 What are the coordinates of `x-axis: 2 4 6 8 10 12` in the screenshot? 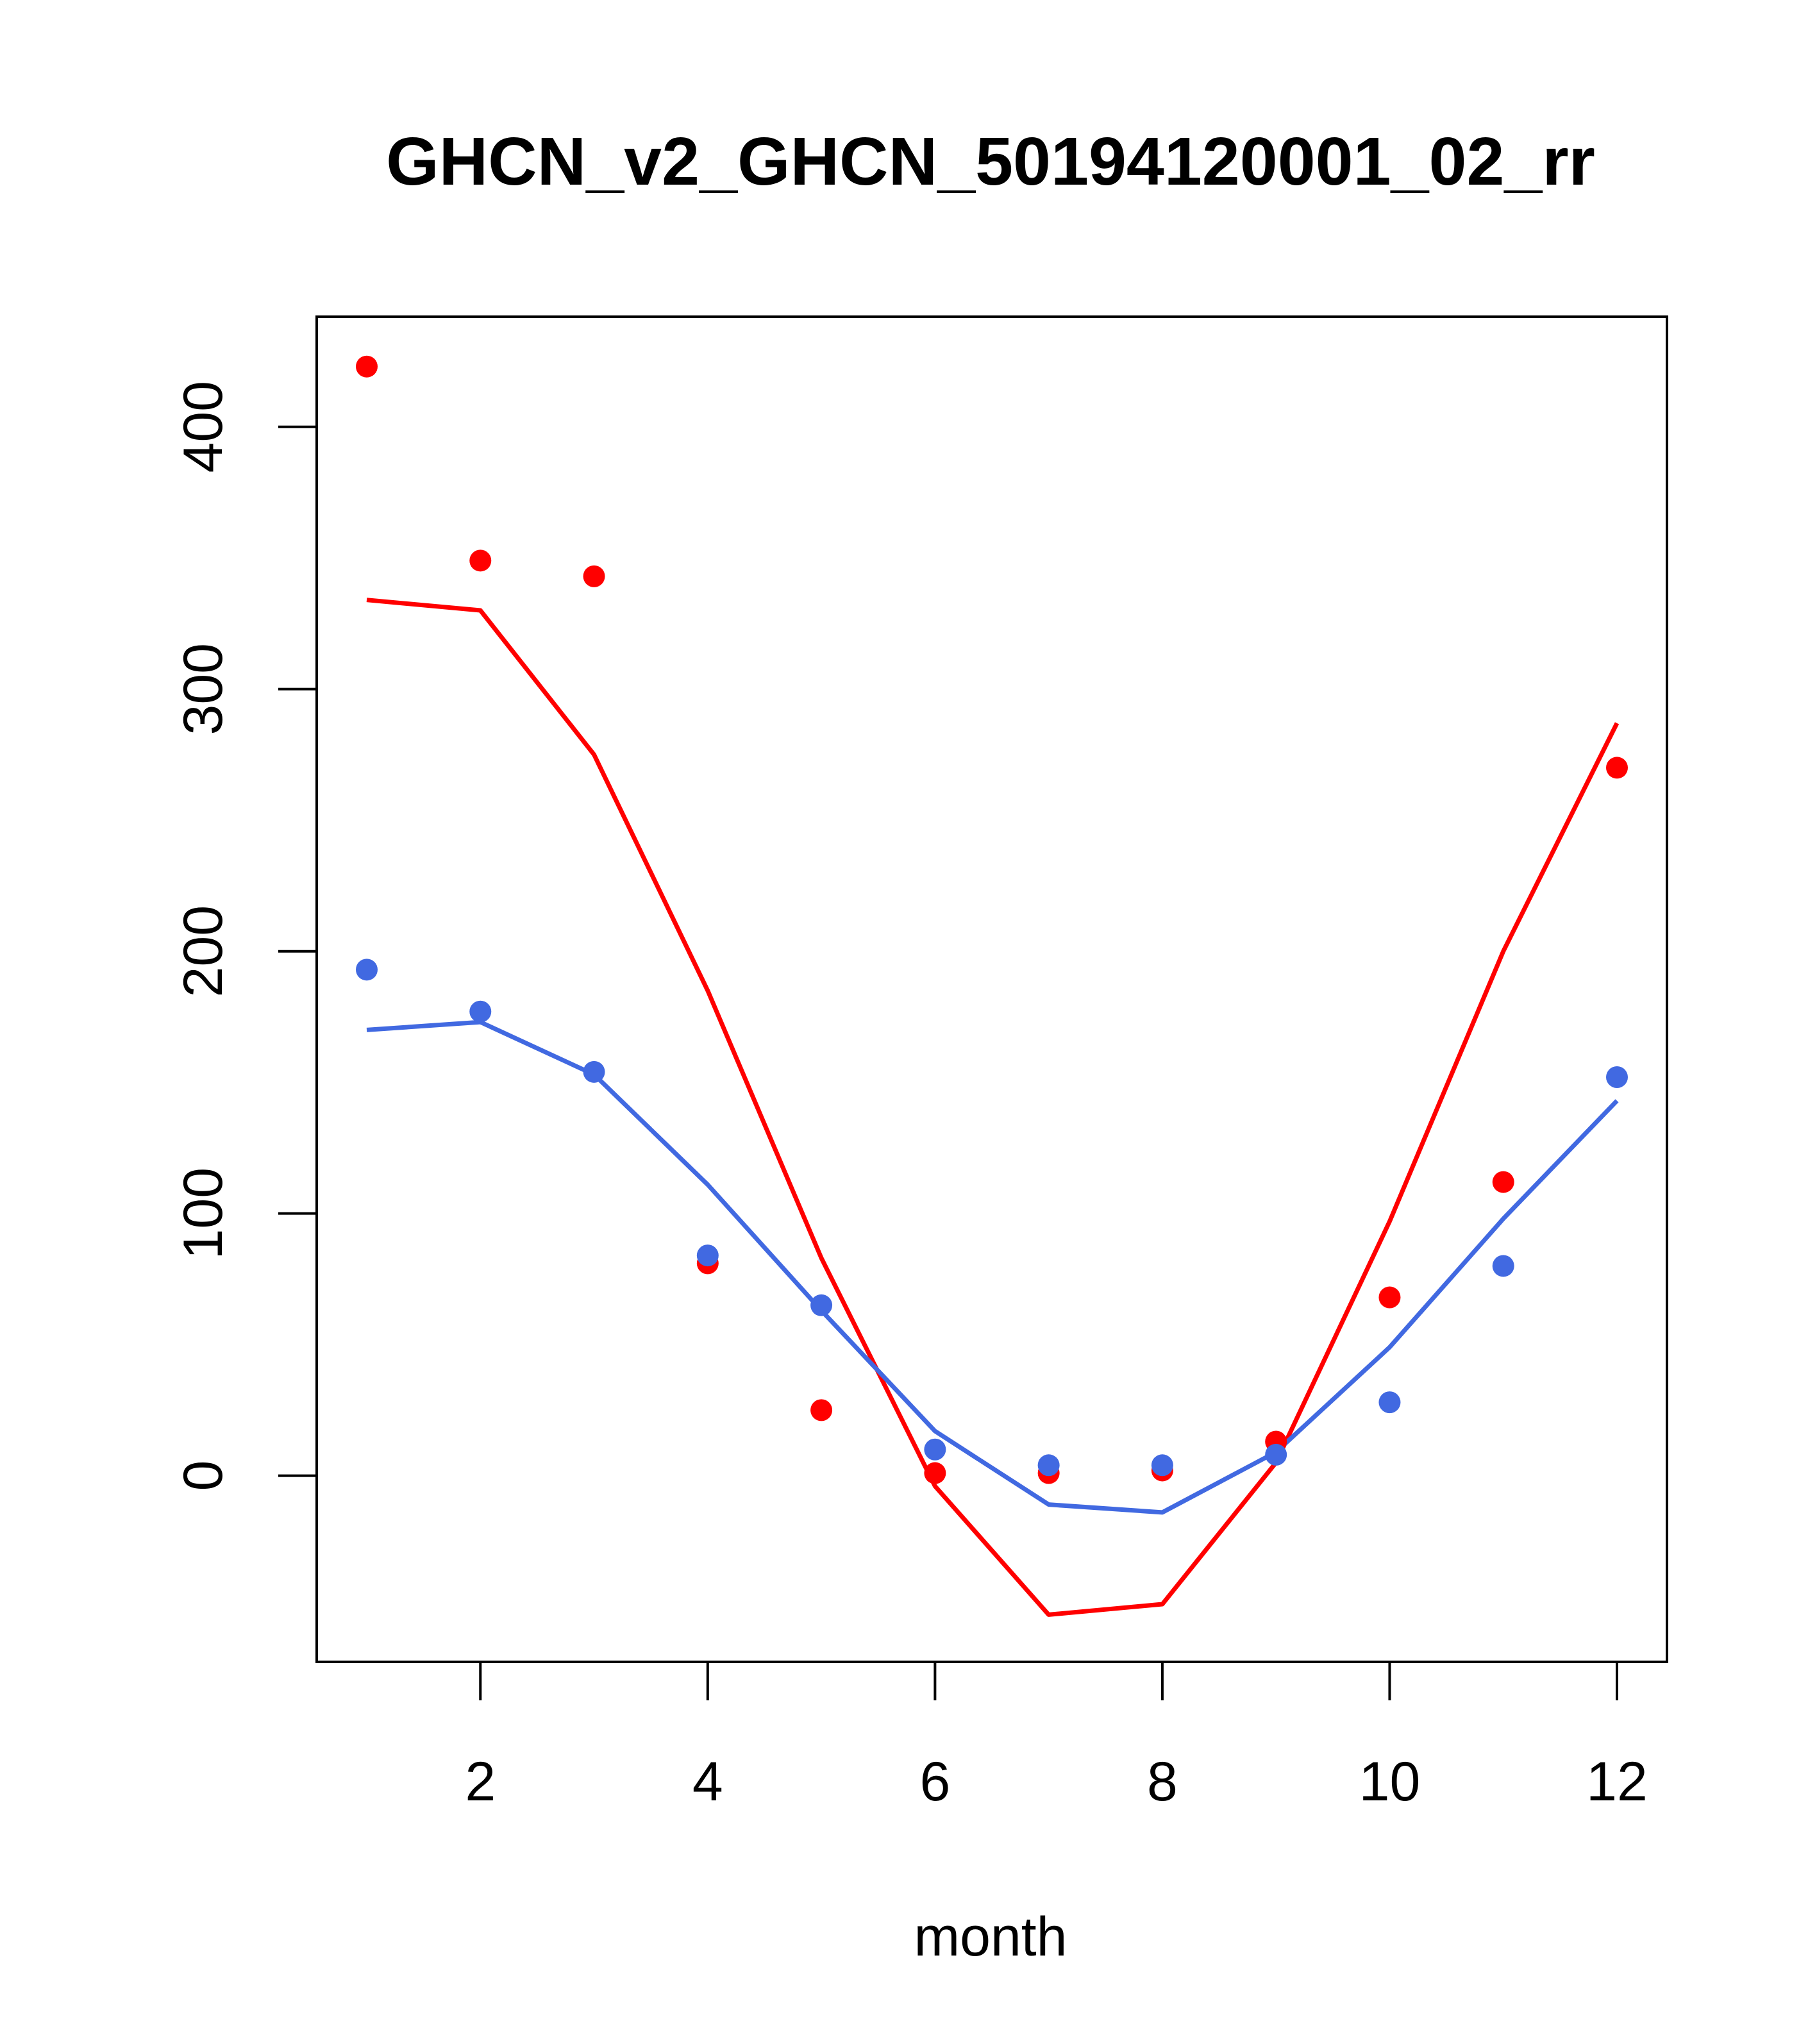 It's located at (1057, 1737).